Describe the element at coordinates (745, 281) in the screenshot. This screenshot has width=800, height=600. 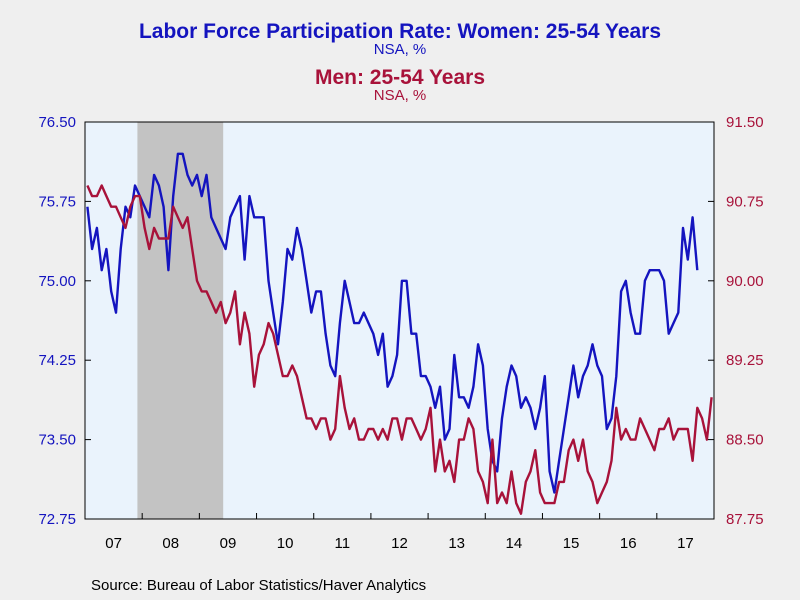
I see `right-axis-tick-label: 90.00` at that location.